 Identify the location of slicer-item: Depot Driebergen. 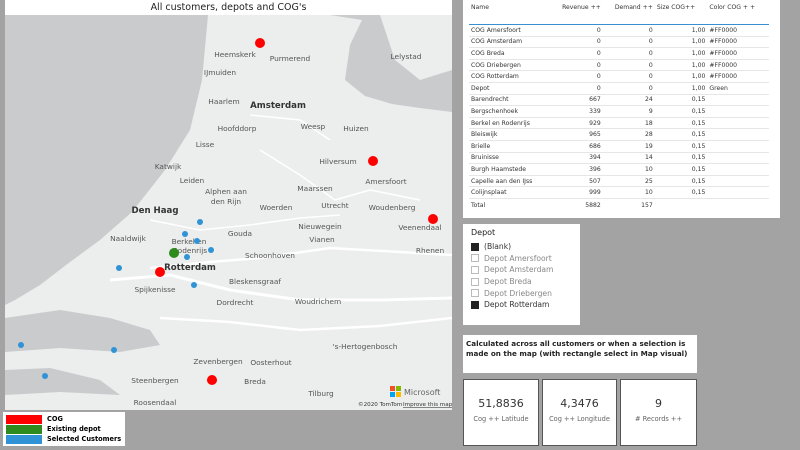
(521, 293).